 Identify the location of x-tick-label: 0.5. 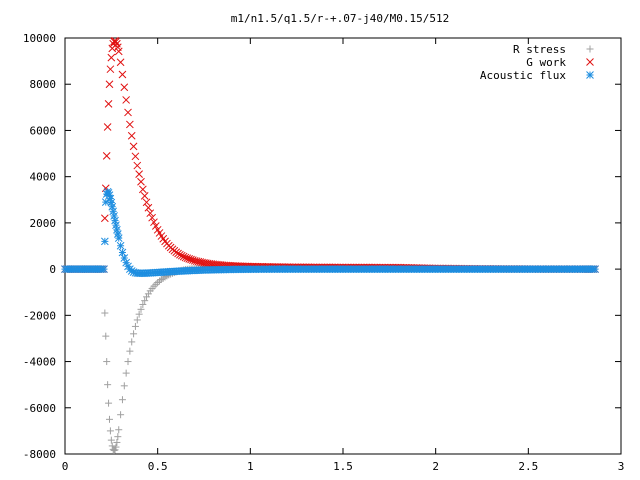
(158, 466).